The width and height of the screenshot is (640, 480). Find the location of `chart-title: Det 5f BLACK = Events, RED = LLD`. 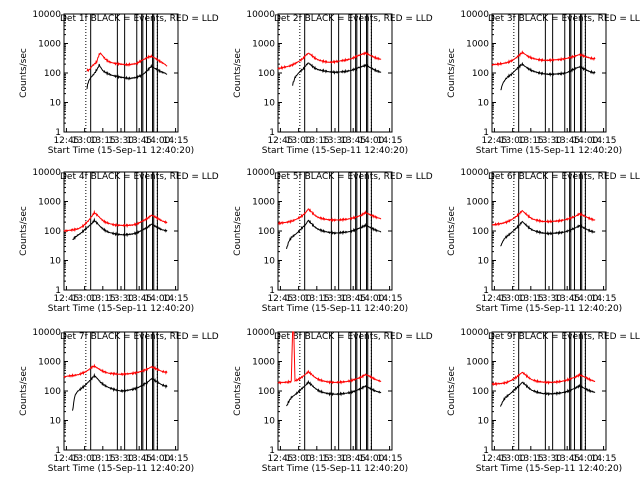

chart-title: Det 5f BLACK = Events, RED = LLD is located at coordinates (353, 177).